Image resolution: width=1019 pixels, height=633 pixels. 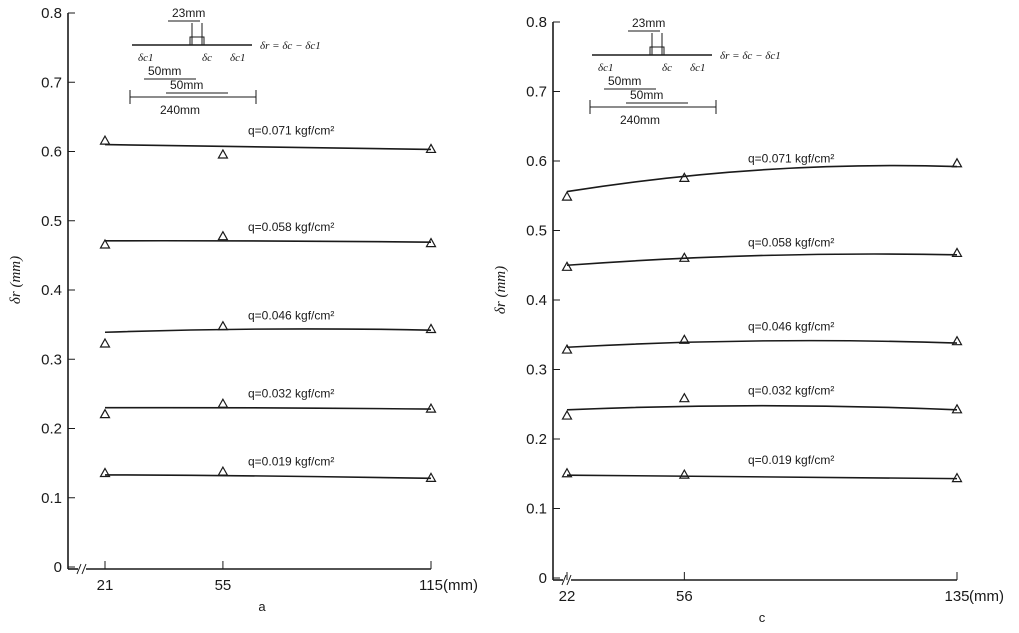 I want to click on x-tick-label: 56, so click(x=684, y=596).